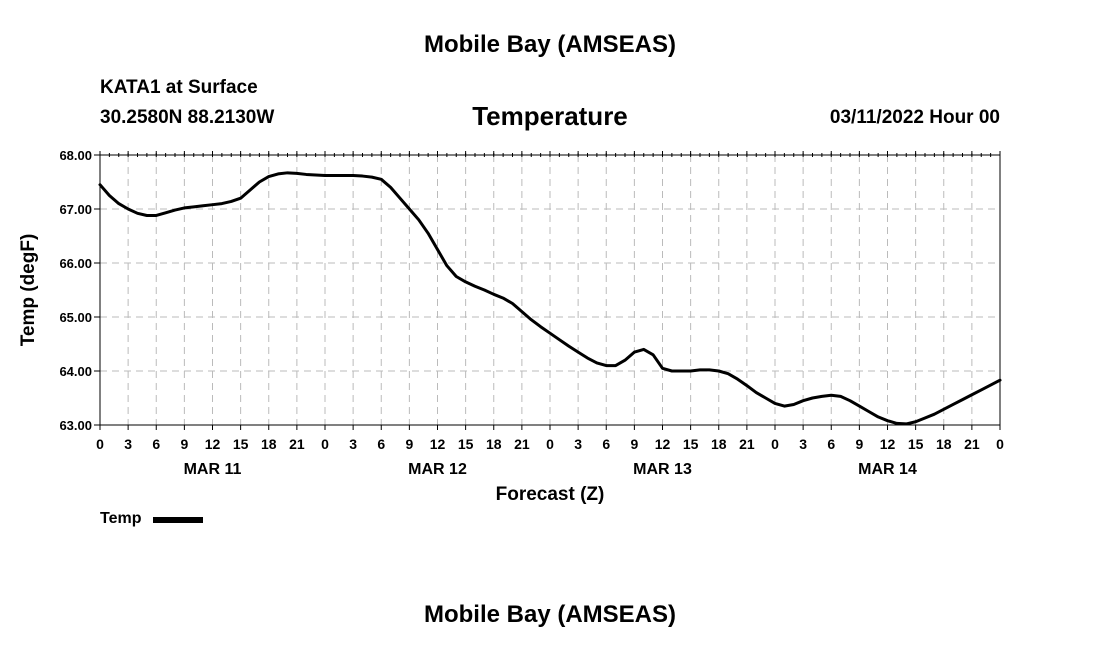  I want to click on chart-footer-title: Mobile Bay (AMSEAS), so click(550, 614).